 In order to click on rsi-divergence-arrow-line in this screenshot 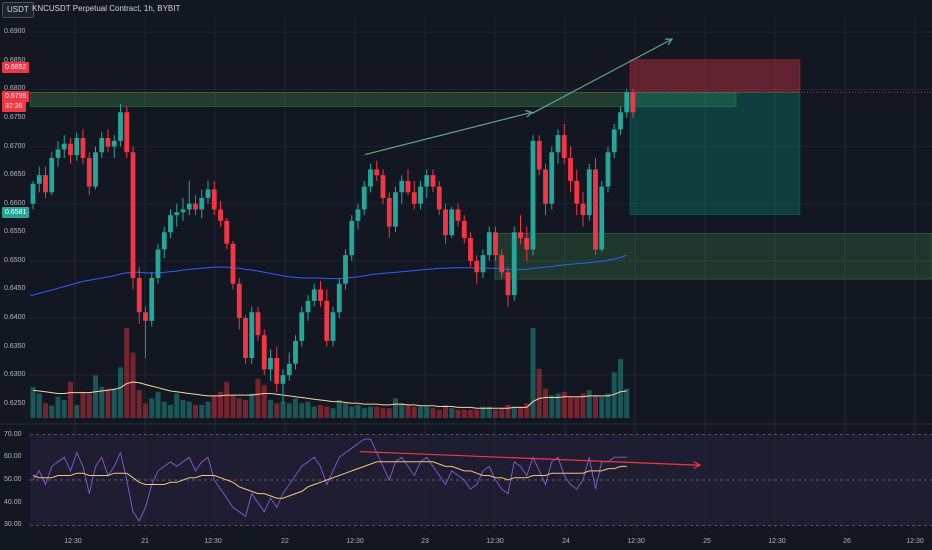, I will do `click(530, 458)`.